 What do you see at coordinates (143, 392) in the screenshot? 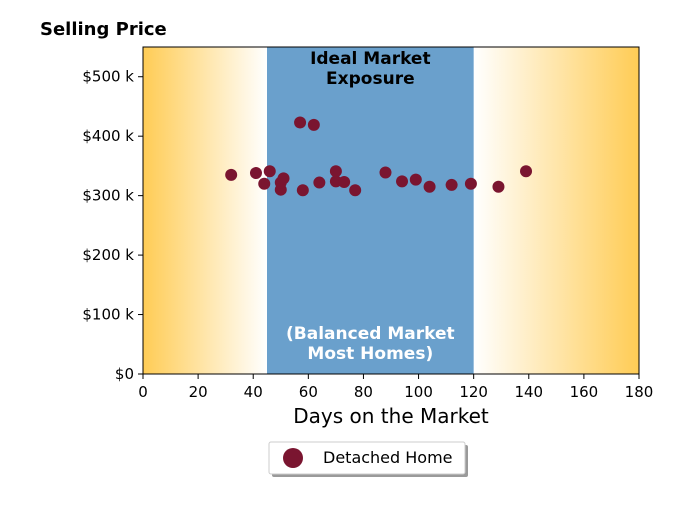
I see `x-tick-label: 0` at bounding box center [143, 392].